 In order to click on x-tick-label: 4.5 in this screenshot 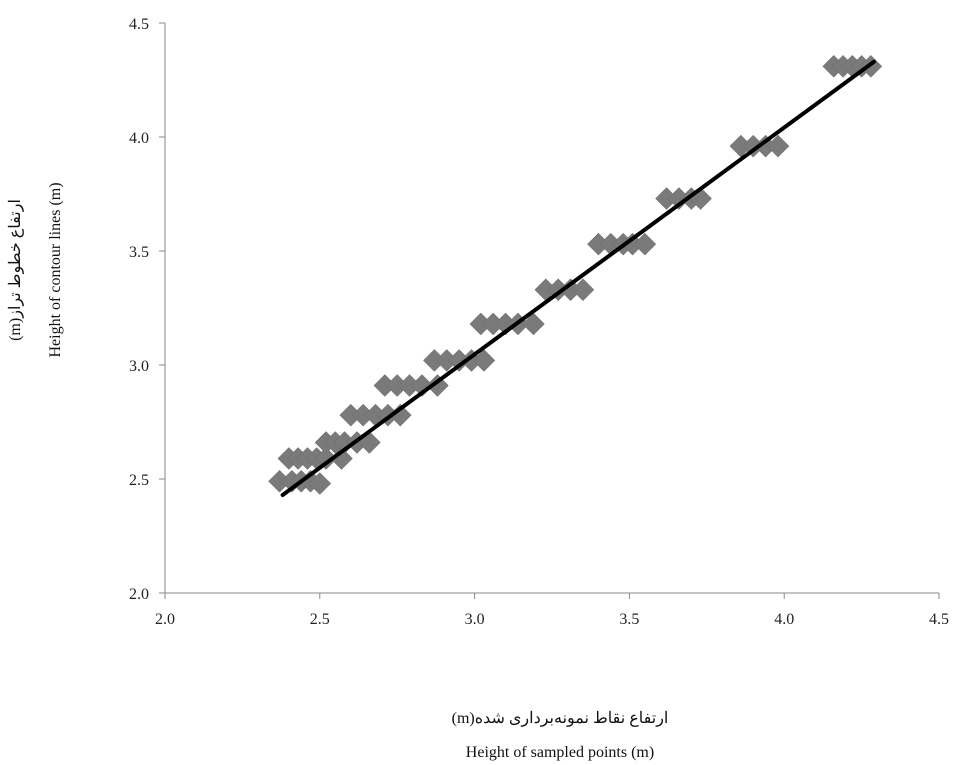, I will do `click(939, 619)`.